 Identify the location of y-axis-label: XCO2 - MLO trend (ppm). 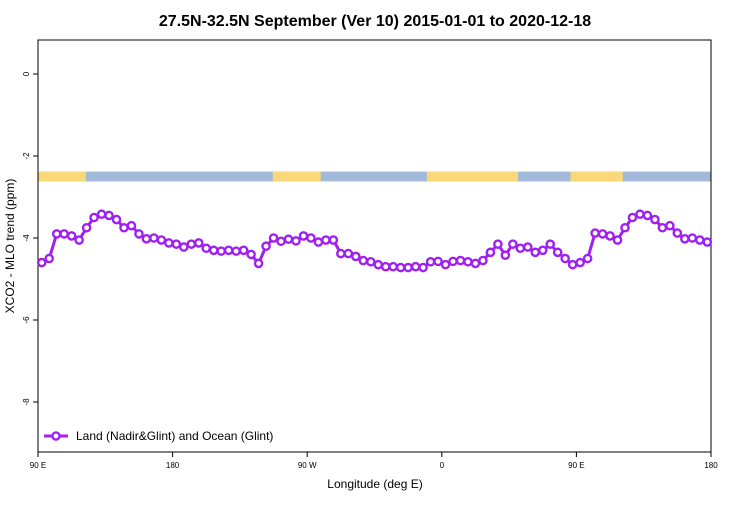
(10, 246).